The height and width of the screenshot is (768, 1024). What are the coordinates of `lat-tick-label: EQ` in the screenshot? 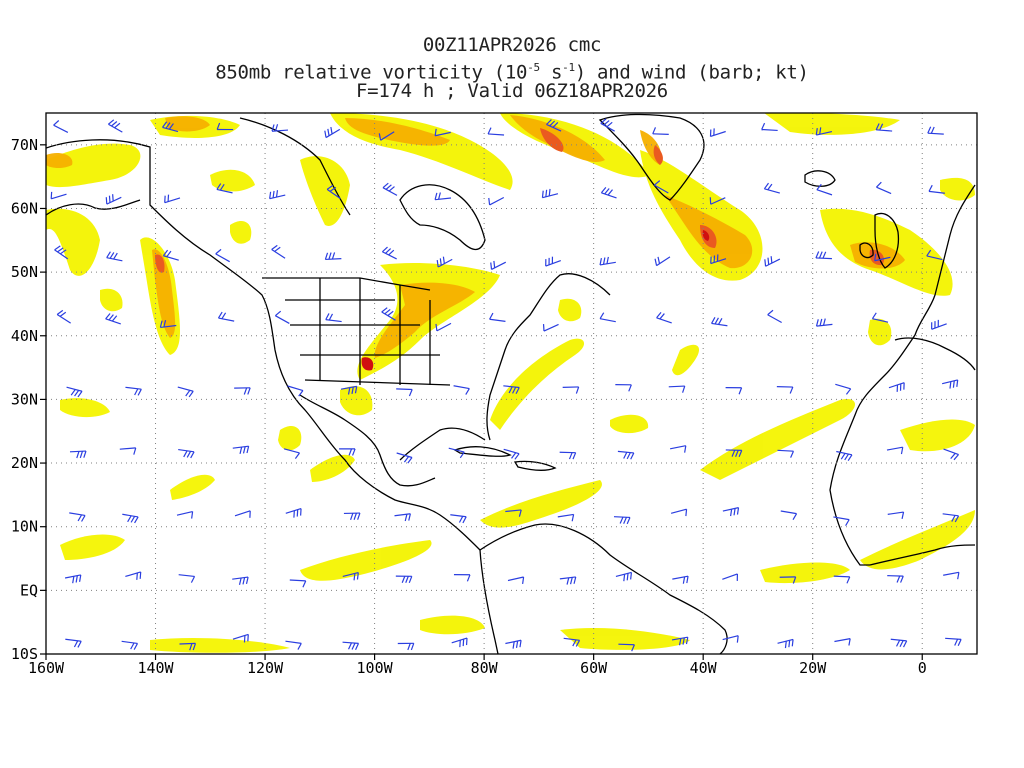 It's located at (29, 590).